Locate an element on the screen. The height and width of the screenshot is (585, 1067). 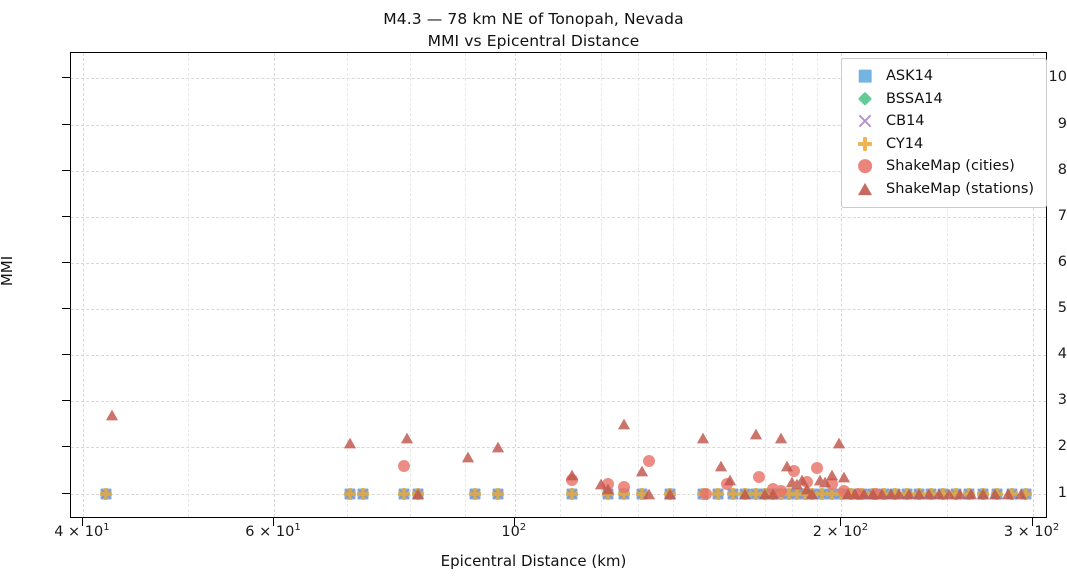
y-tick-label: 10 is located at coordinates (1057, 77).